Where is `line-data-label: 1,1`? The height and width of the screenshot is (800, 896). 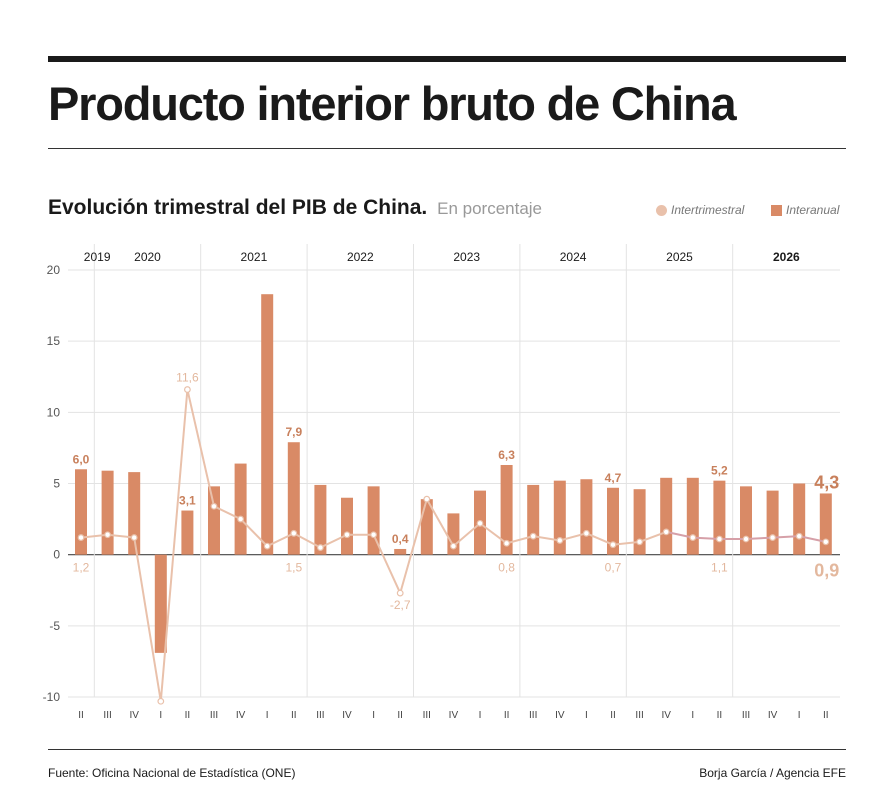
line-data-label: 1,1 is located at coordinates (719, 568).